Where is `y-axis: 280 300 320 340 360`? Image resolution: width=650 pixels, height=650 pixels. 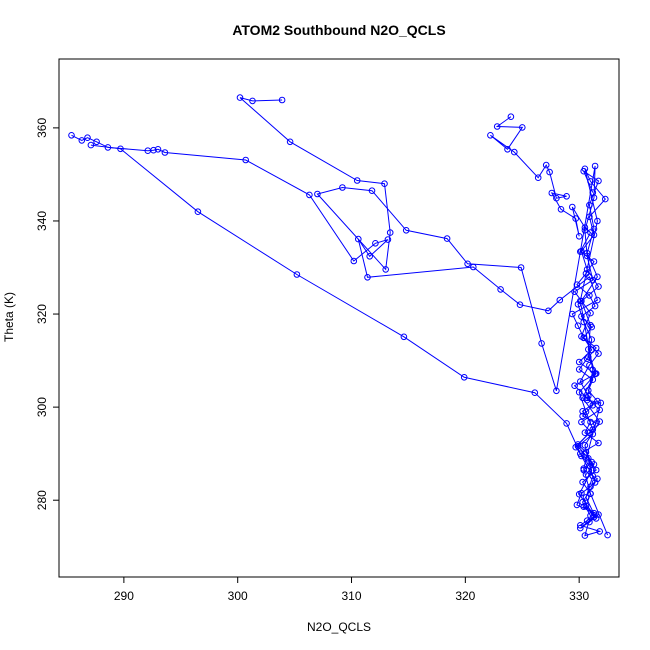
y-axis: 280 300 320 340 360 is located at coordinates (47, 314).